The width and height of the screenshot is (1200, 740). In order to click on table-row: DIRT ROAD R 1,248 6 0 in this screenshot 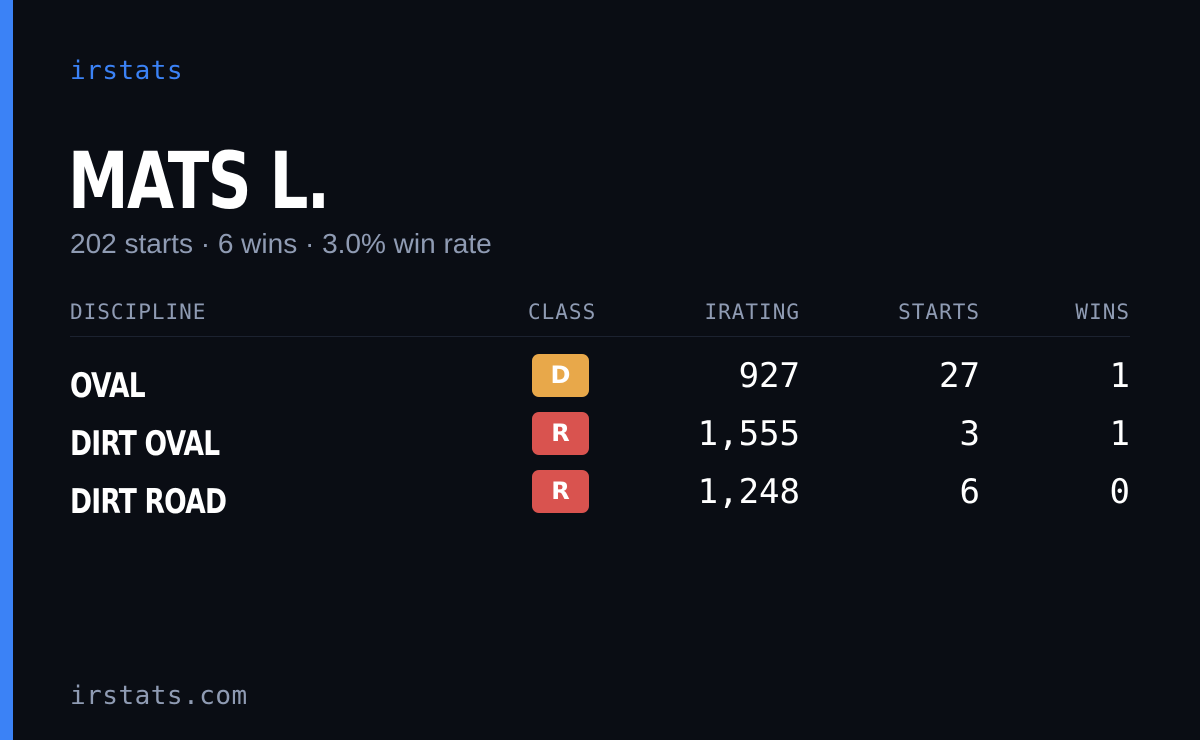, I will do `click(600, 499)`.